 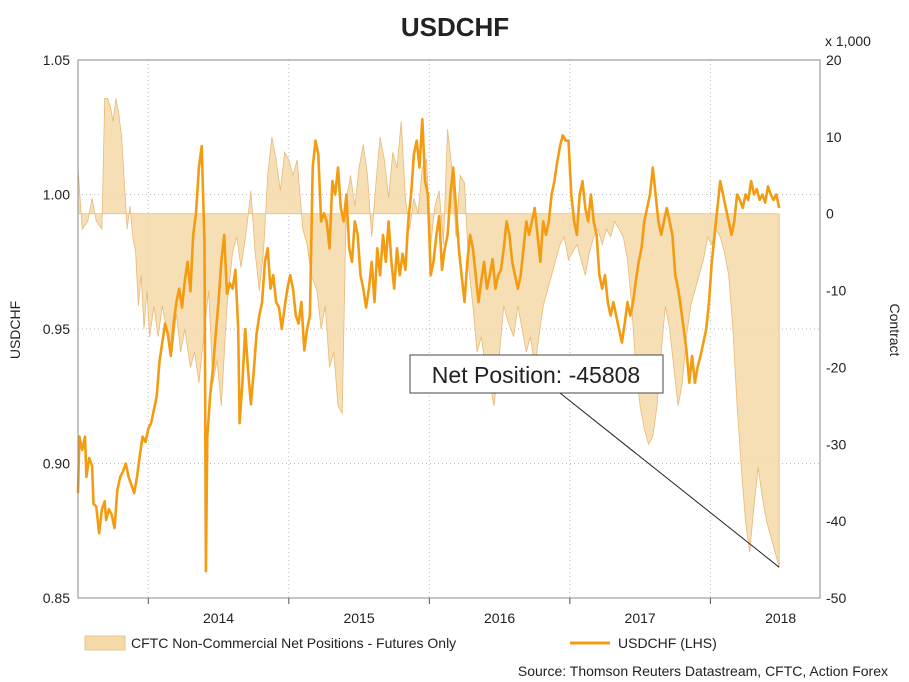 I want to click on right-axis-label: Contract, so click(x=895, y=330).